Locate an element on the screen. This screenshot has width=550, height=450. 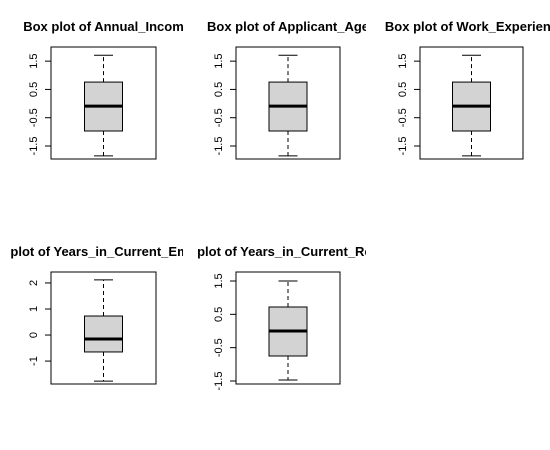
panel: plot of Years_in_Current_Emp -1 0 1 2 is located at coordinates (103, 314).